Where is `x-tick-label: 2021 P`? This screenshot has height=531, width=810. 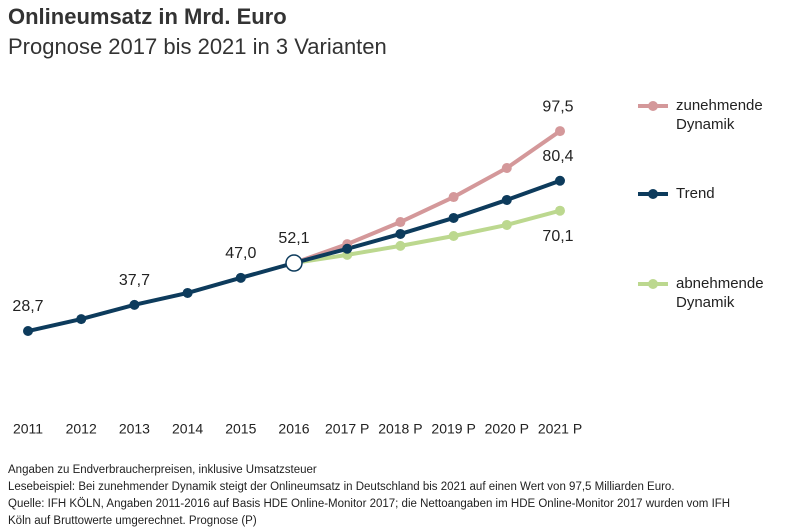
x-tick-label: 2021 P is located at coordinates (560, 429).